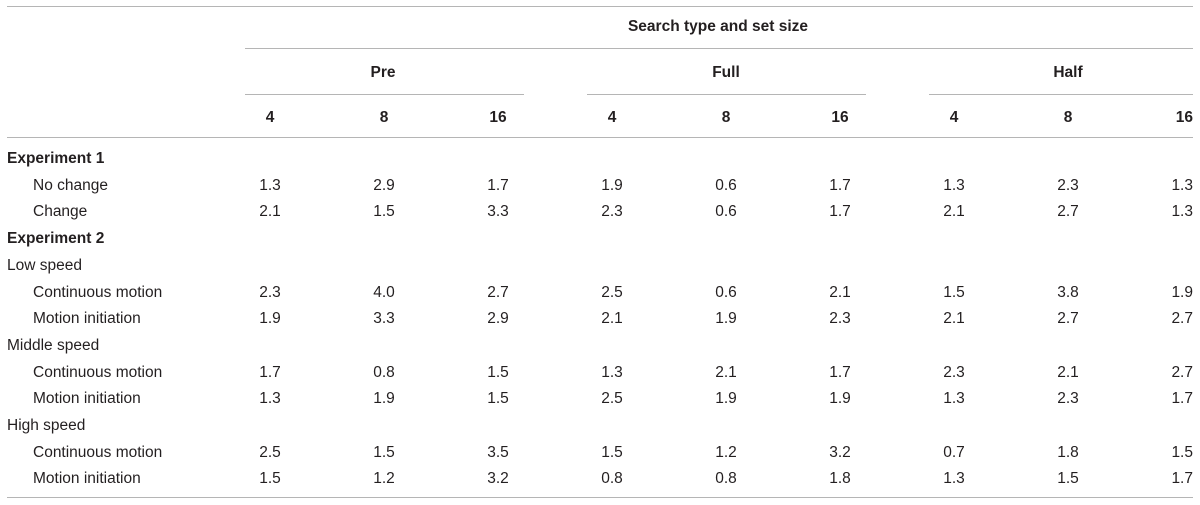 Image resolution: width=1200 pixels, height=505 pixels. What do you see at coordinates (56, 158) in the screenshot?
I see `section-label: Experiment 1` at bounding box center [56, 158].